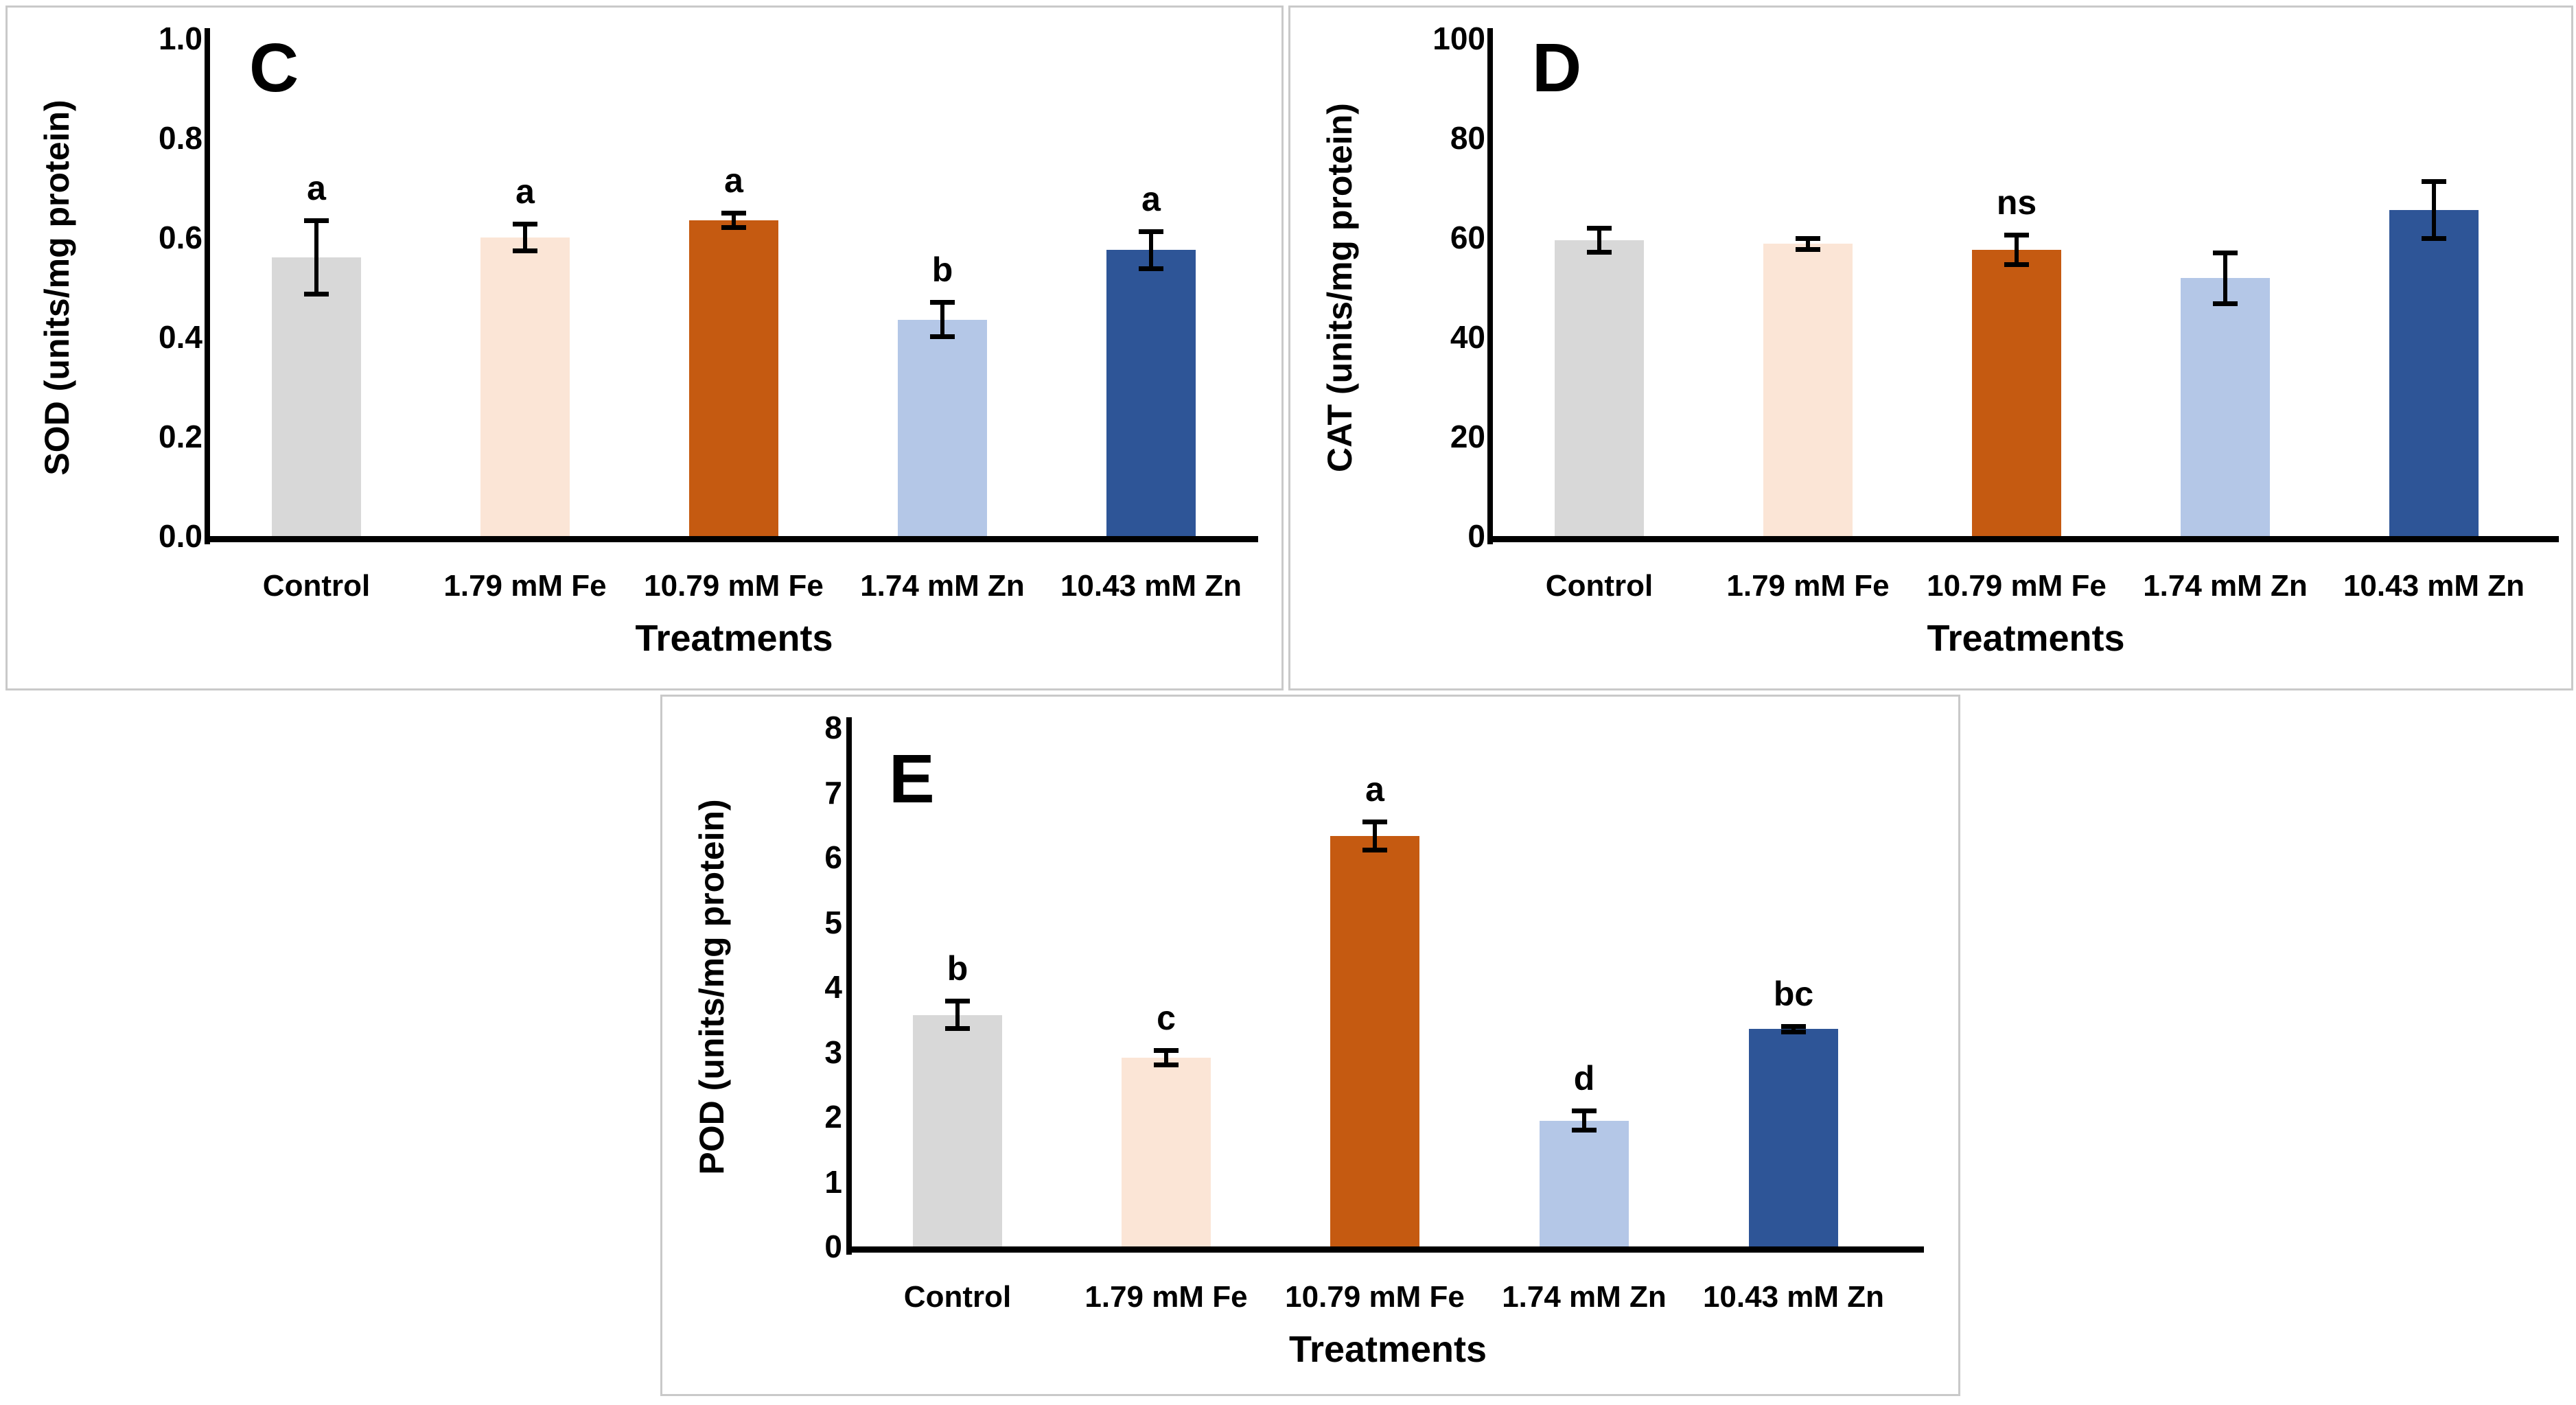 Image resolution: width=2576 pixels, height=1405 pixels. What do you see at coordinates (180, 536) in the screenshot?
I see `y-tick-label: 0.0` at bounding box center [180, 536].